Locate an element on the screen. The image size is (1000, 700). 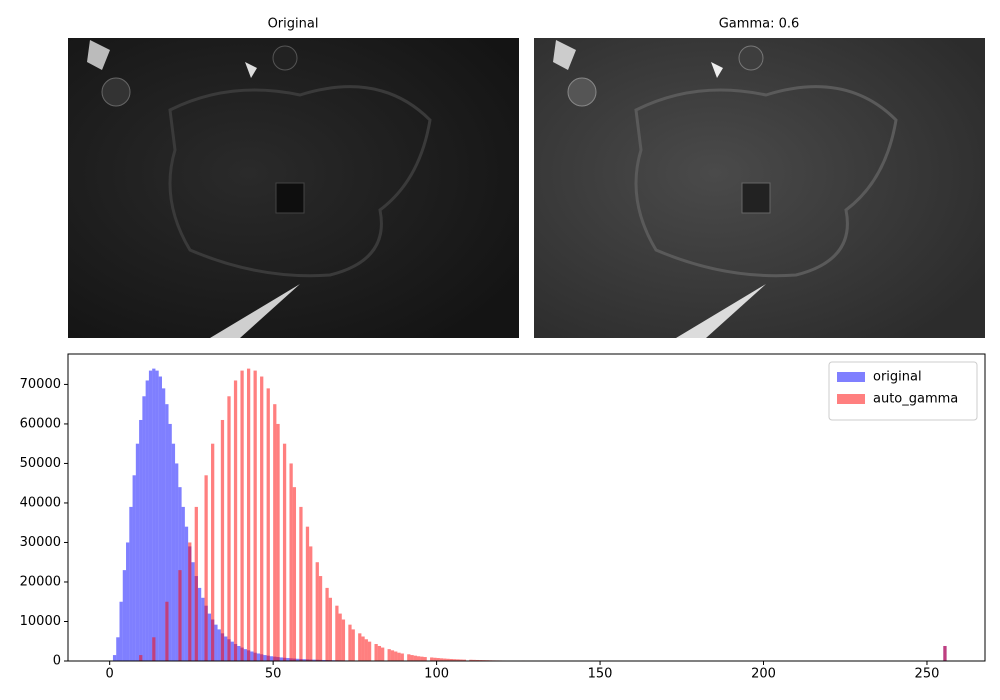
y-tick-label: 0 is located at coordinates (57, 661).